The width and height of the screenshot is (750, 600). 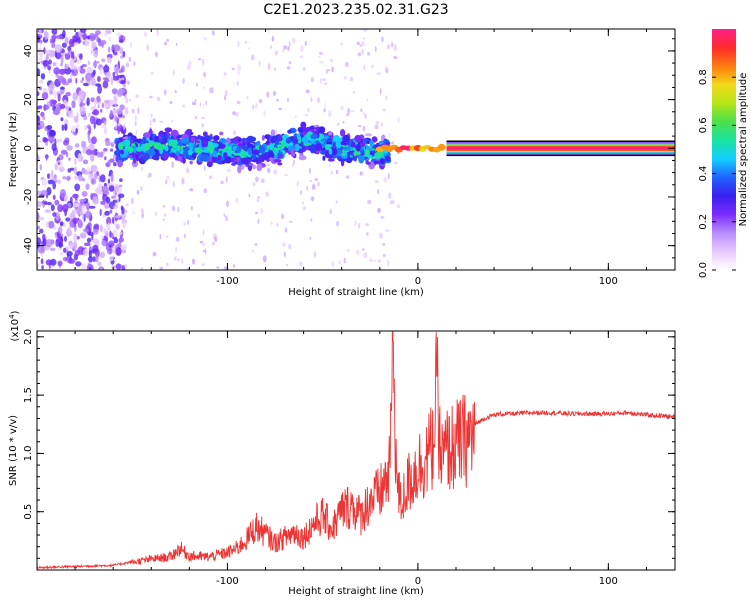 What do you see at coordinates (28, 245) in the screenshot?
I see `top-ytick-label: -40` at bounding box center [28, 245].